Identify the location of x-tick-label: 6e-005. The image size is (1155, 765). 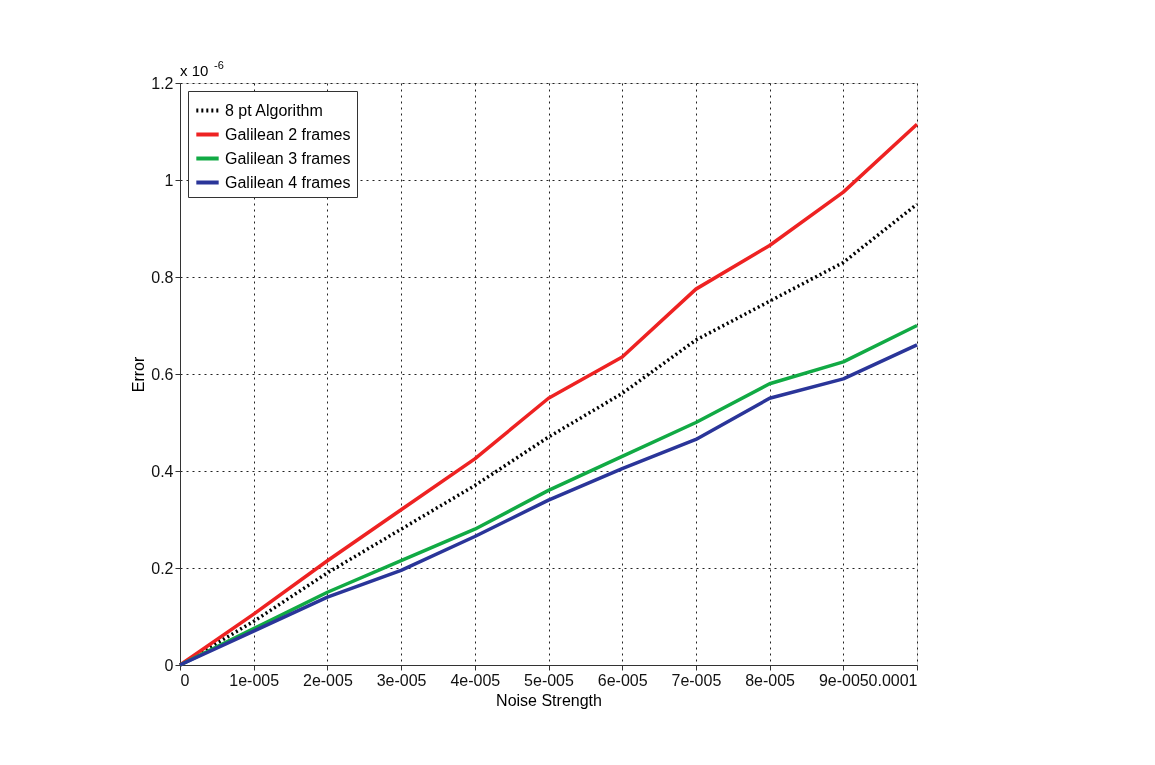
(622, 680).